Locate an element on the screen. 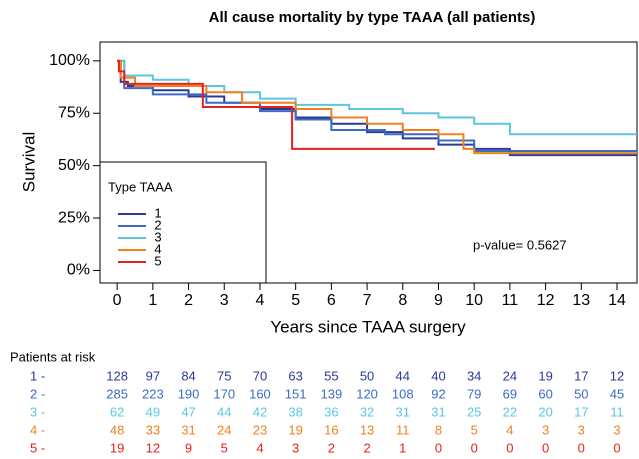  risk-count: 32 is located at coordinates (367, 411).